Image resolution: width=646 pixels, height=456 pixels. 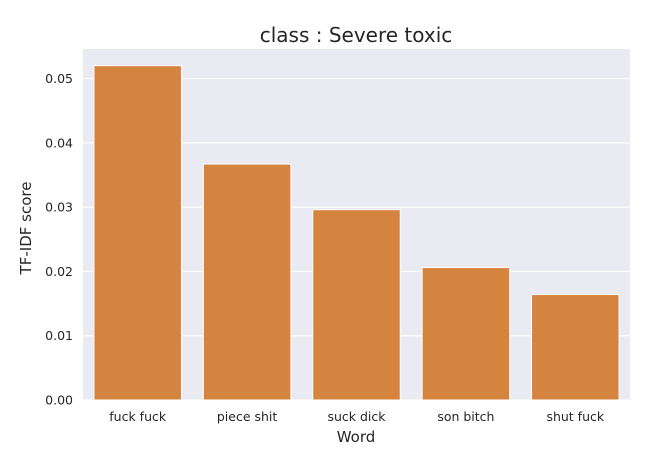 I want to click on y-tick-label: 0.02, so click(x=59, y=271).